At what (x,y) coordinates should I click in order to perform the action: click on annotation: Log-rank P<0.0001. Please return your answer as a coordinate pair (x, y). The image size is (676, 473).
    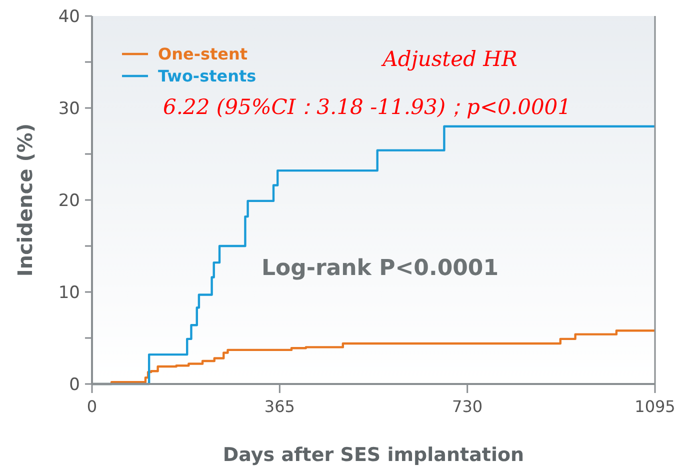
    Looking at the image, I should click on (380, 268).